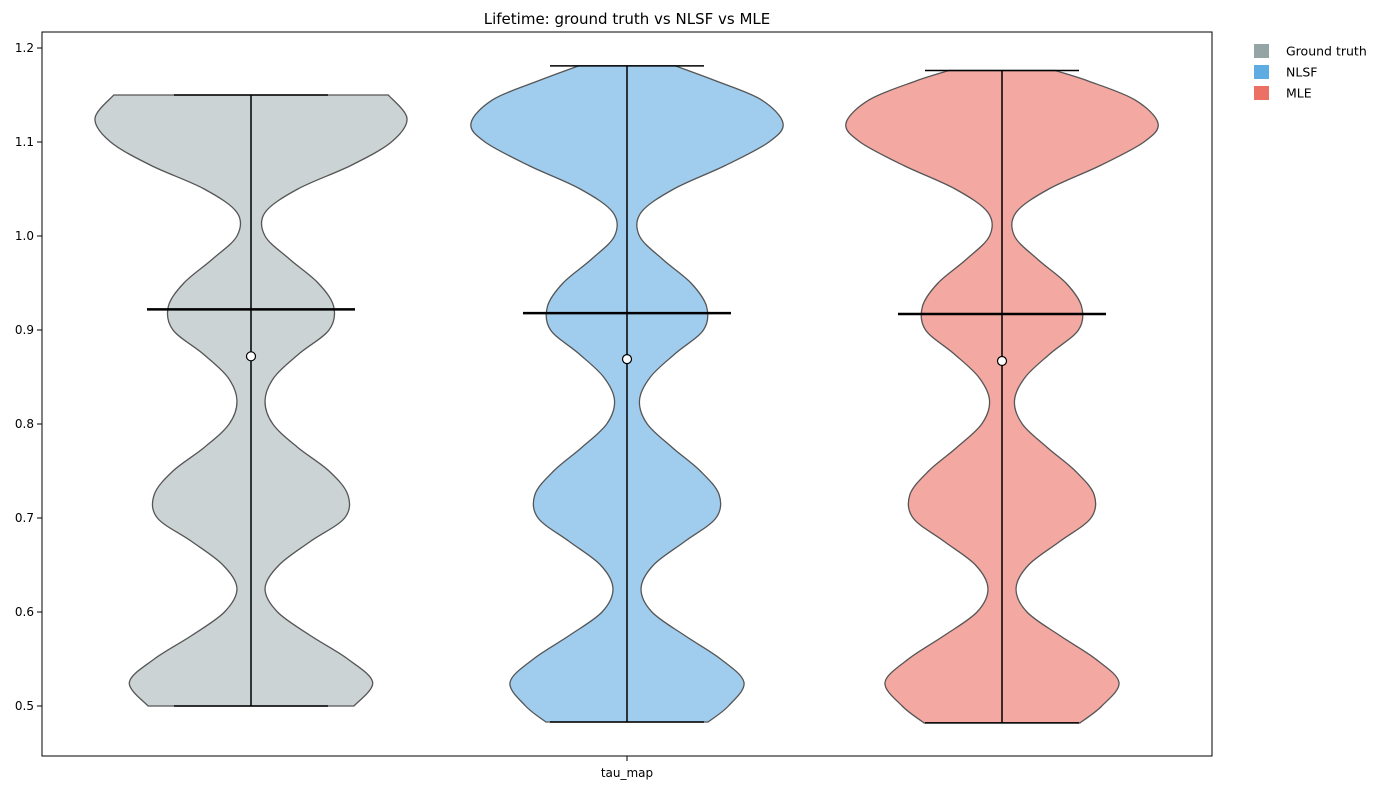 The image size is (1391, 794). What do you see at coordinates (24, 706) in the screenshot?
I see `y-tick-label: 0.5` at bounding box center [24, 706].